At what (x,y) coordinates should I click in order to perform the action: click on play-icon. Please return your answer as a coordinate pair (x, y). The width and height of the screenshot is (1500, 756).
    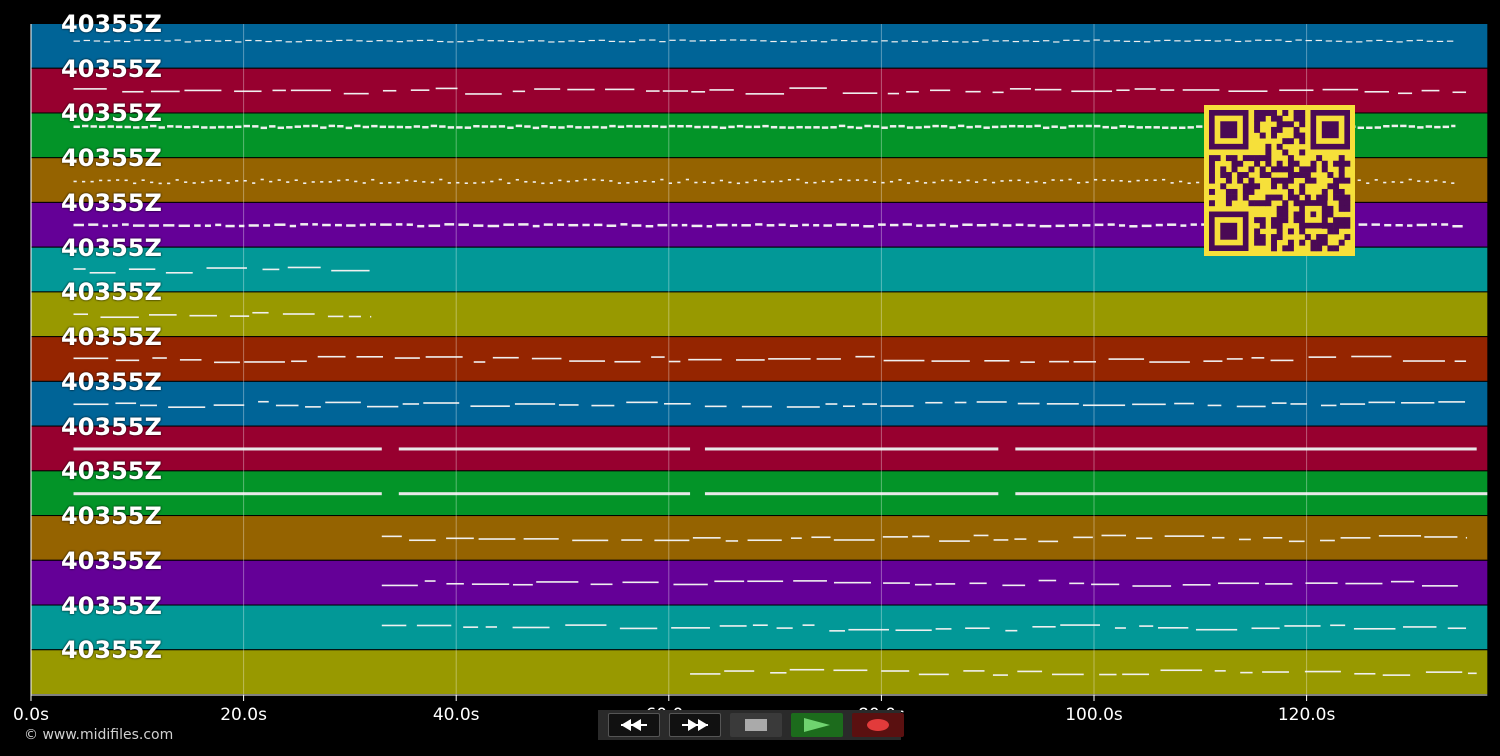
    Looking at the image, I should click on (817, 725).